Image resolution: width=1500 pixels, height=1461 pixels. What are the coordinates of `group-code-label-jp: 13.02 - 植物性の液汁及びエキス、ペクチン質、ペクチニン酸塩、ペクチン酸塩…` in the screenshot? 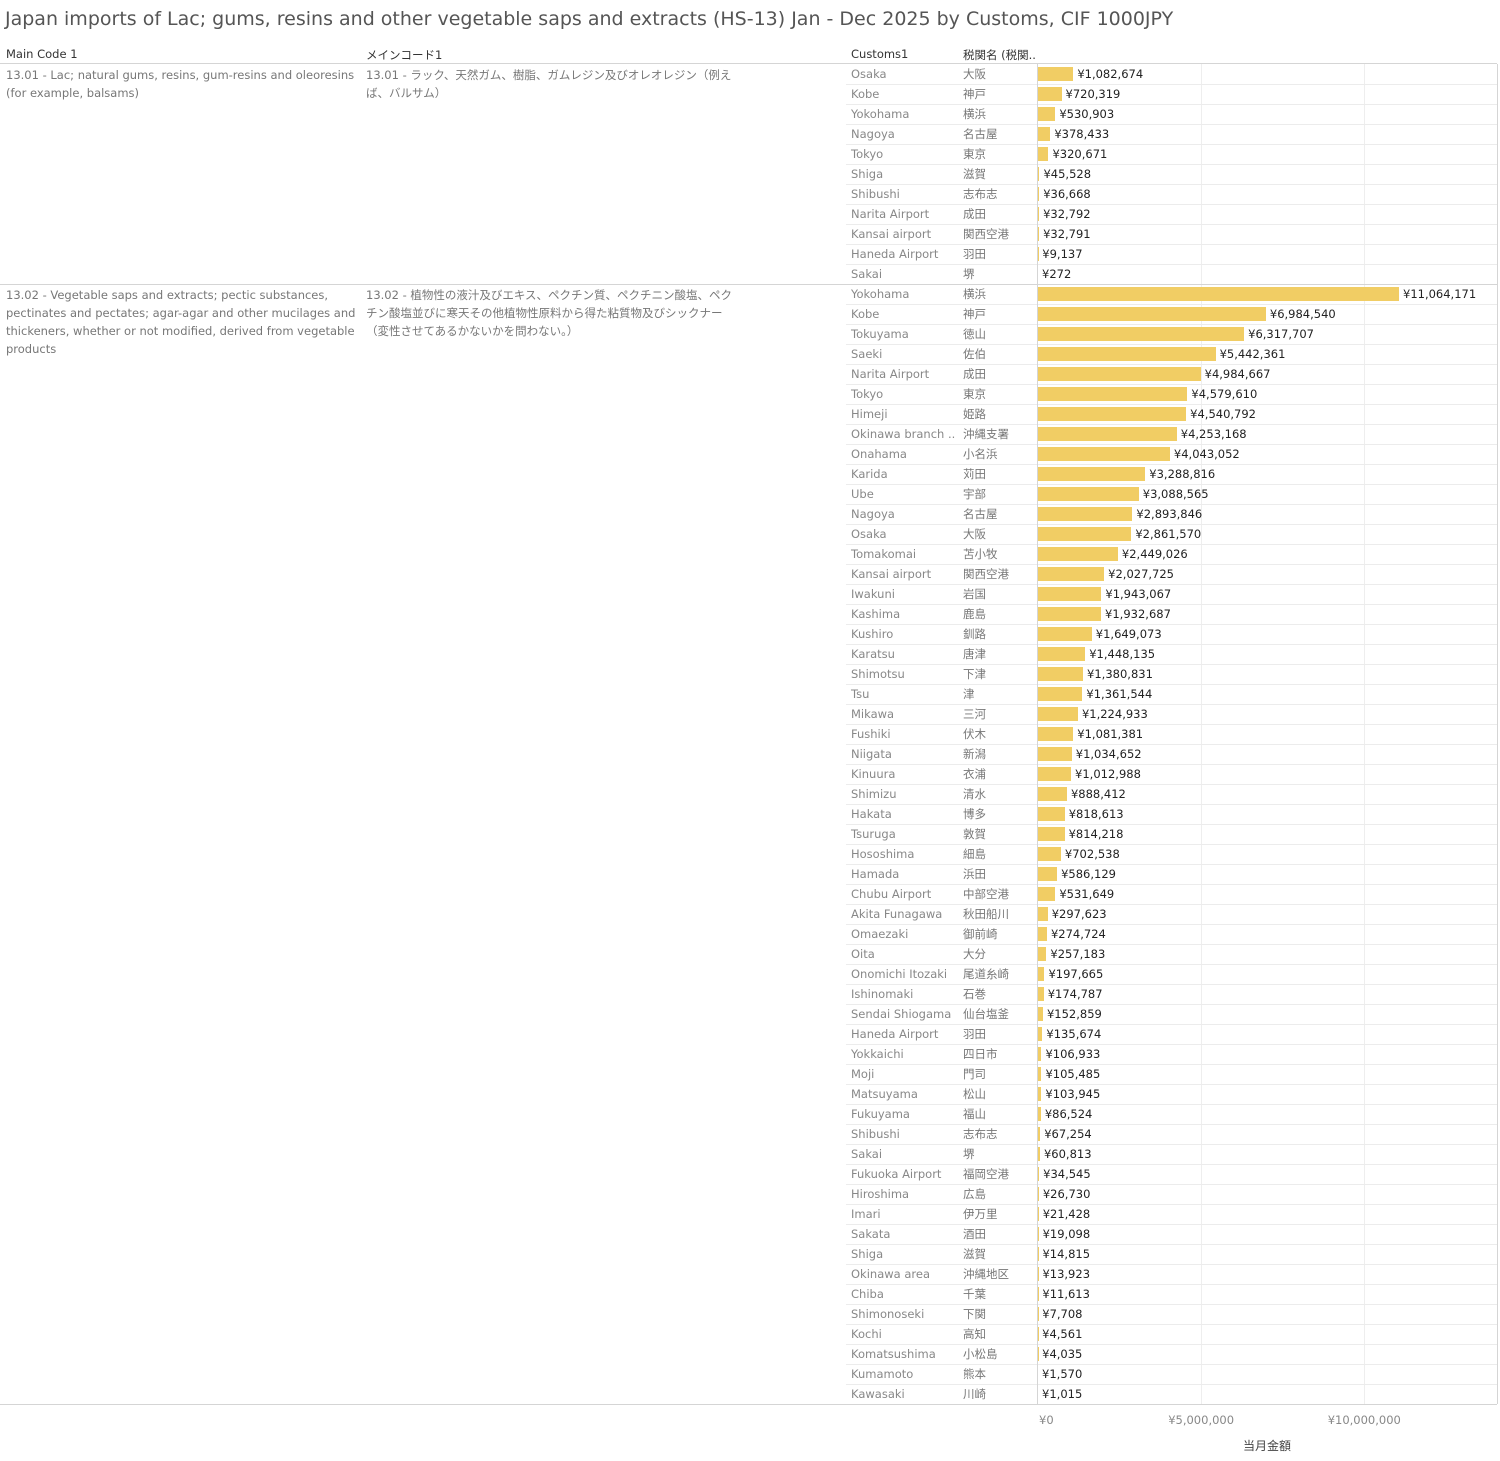 It's located at (549, 313).